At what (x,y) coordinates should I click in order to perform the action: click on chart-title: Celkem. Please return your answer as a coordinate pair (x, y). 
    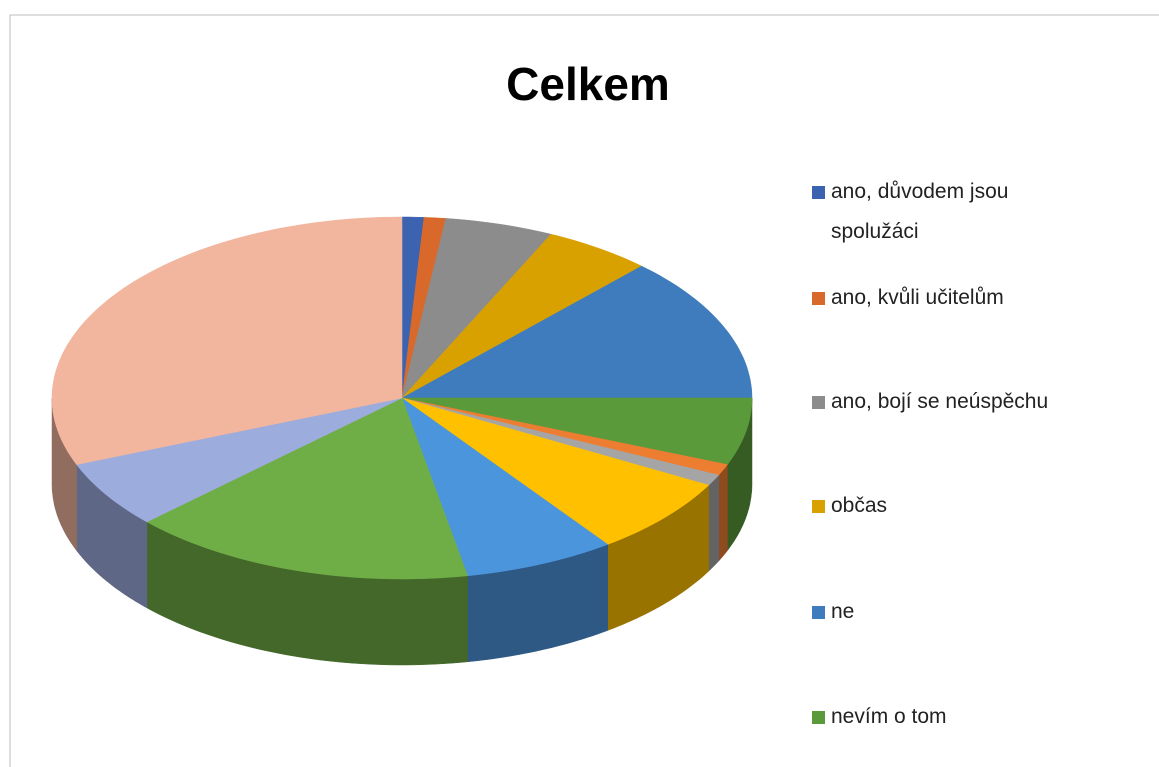
    Looking at the image, I should click on (588, 84).